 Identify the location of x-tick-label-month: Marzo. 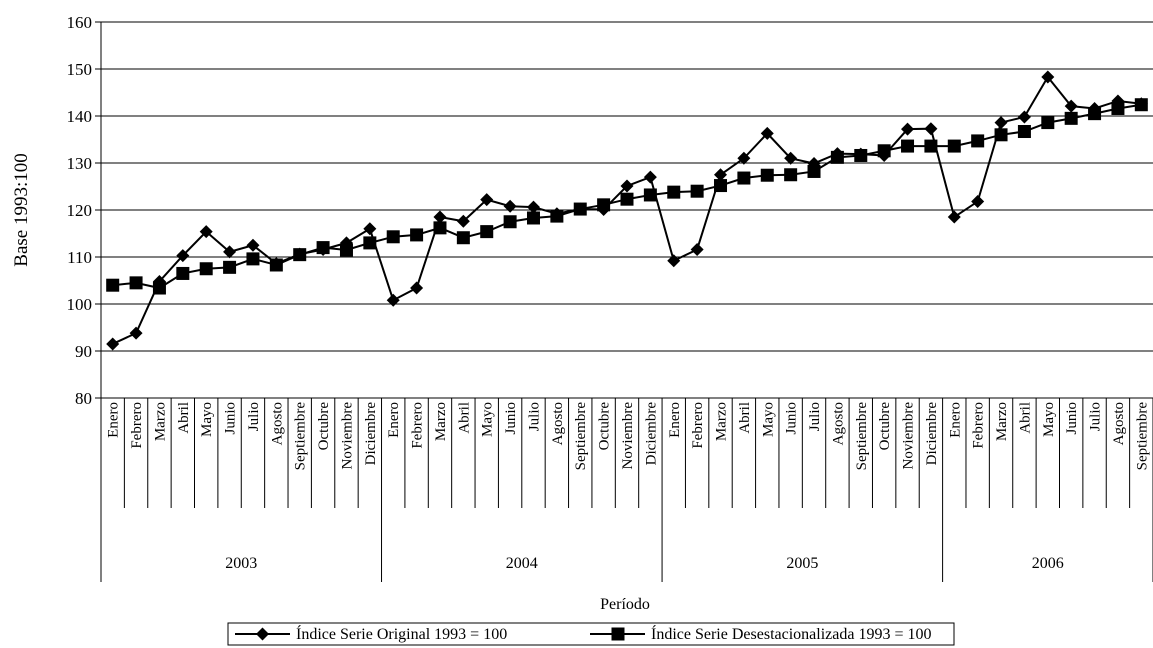
(441, 421).